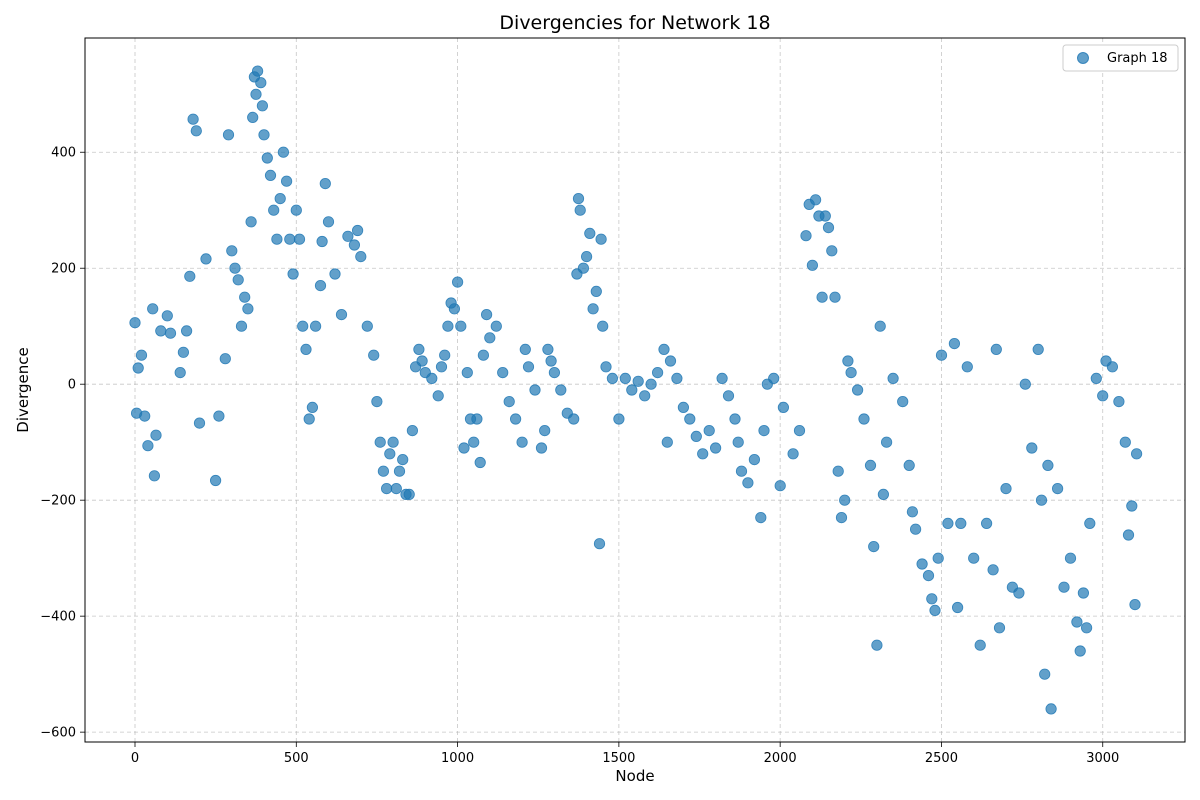 The image size is (1200, 800). Describe the element at coordinates (58, 733) in the screenshot. I see `y-tick-label: −600` at that location.